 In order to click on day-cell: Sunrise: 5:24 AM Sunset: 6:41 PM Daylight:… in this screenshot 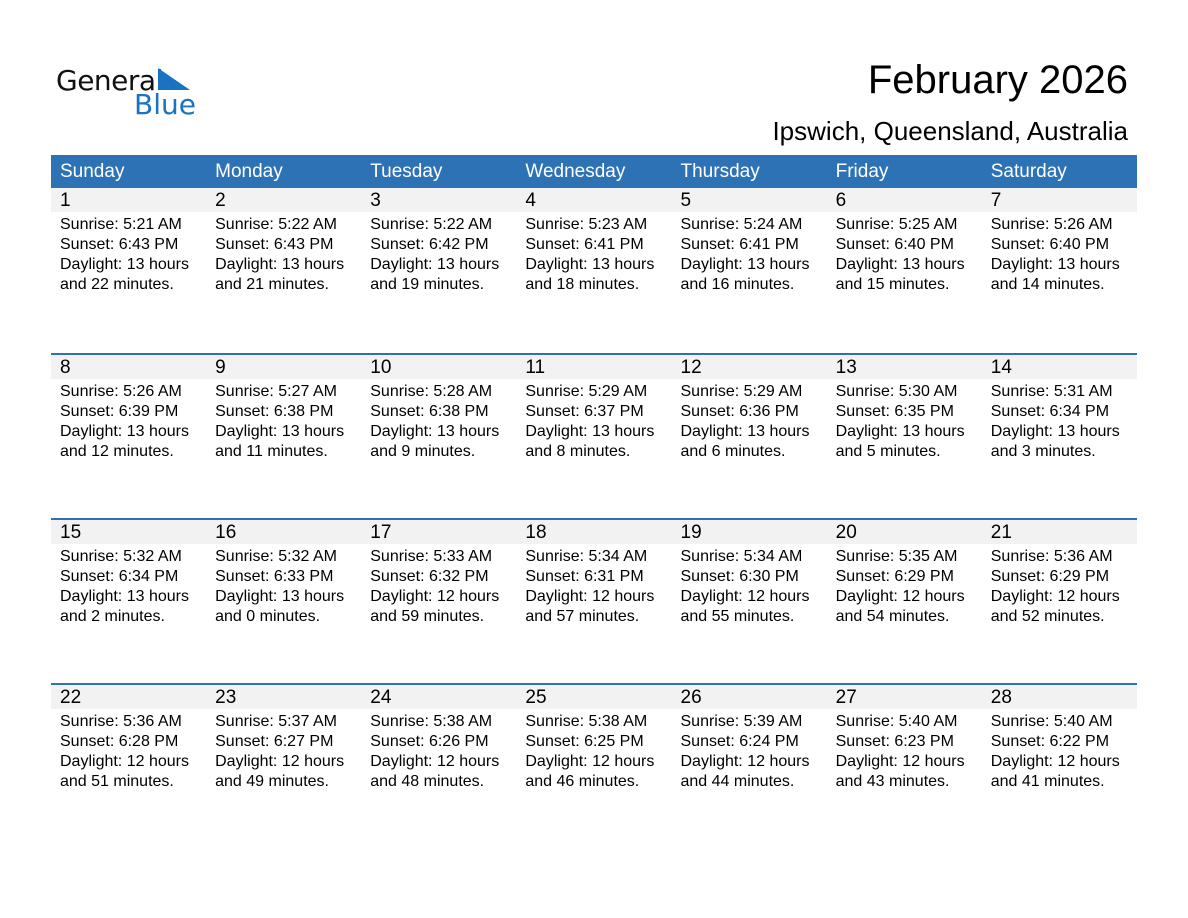, I will do `click(749, 253)`.